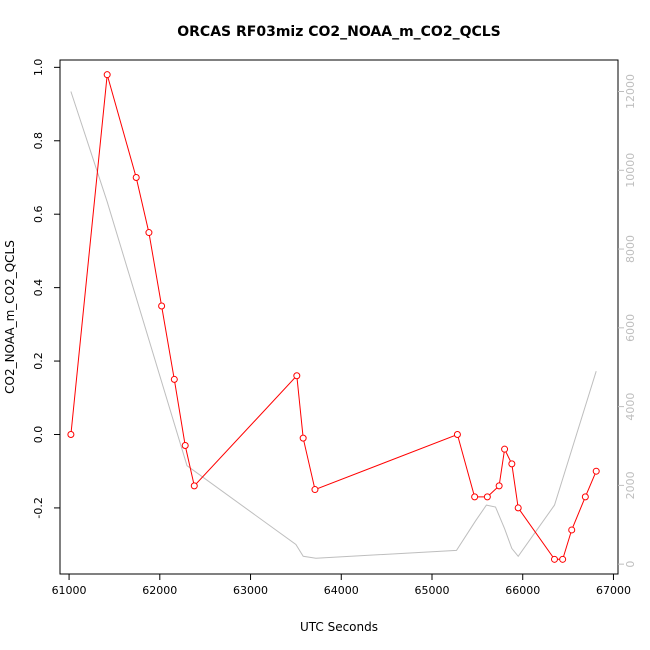  What do you see at coordinates (339, 627) in the screenshot?
I see `x-axis-label: UTC Seconds` at bounding box center [339, 627].